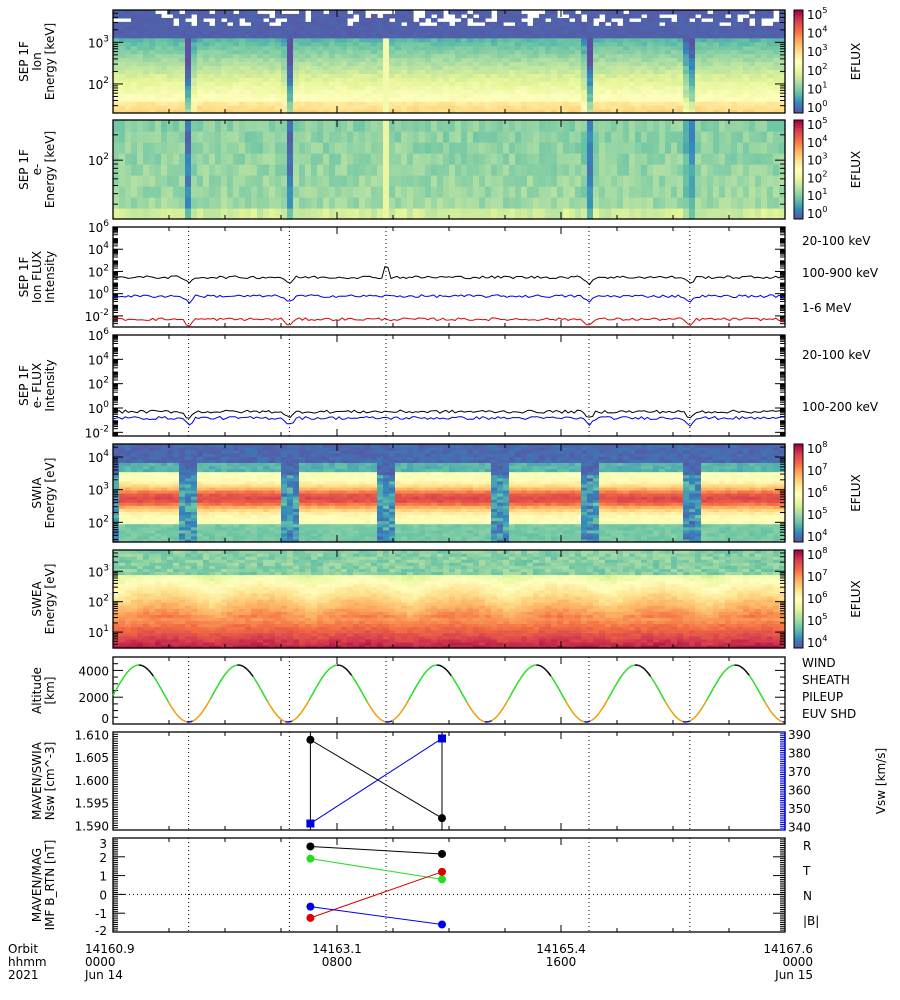 This screenshot has width=900, height=1000. Describe the element at coordinates (817, 87) in the screenshot. I see `colorbar-tick-label: 10¹` at that location.